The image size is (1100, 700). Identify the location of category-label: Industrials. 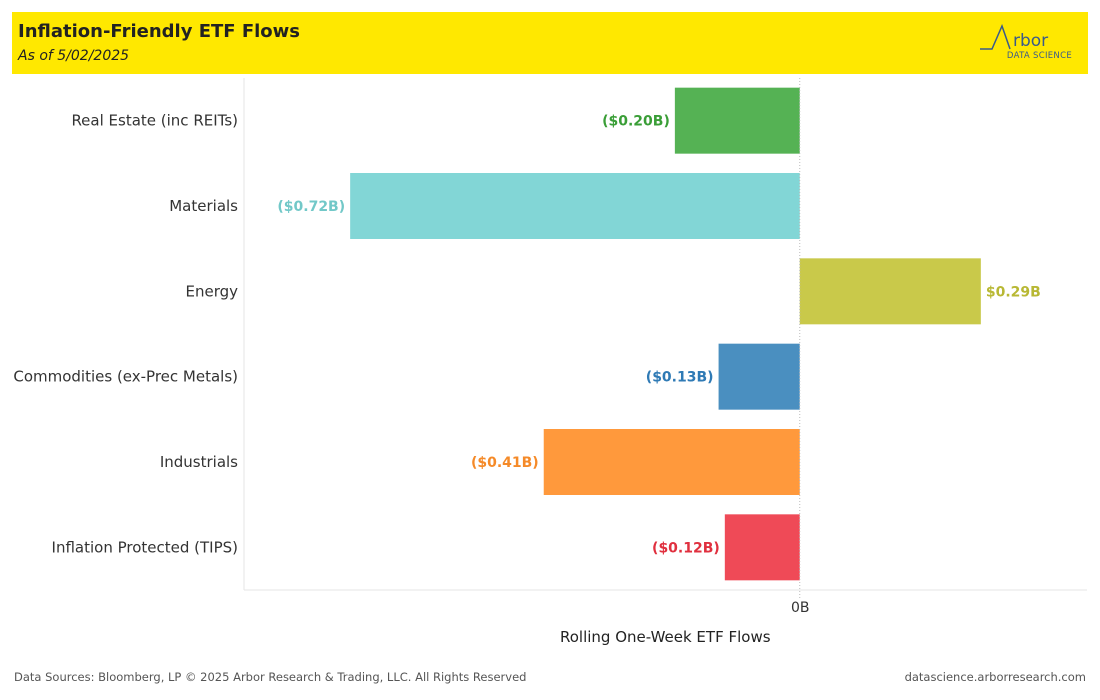
(199, 462).